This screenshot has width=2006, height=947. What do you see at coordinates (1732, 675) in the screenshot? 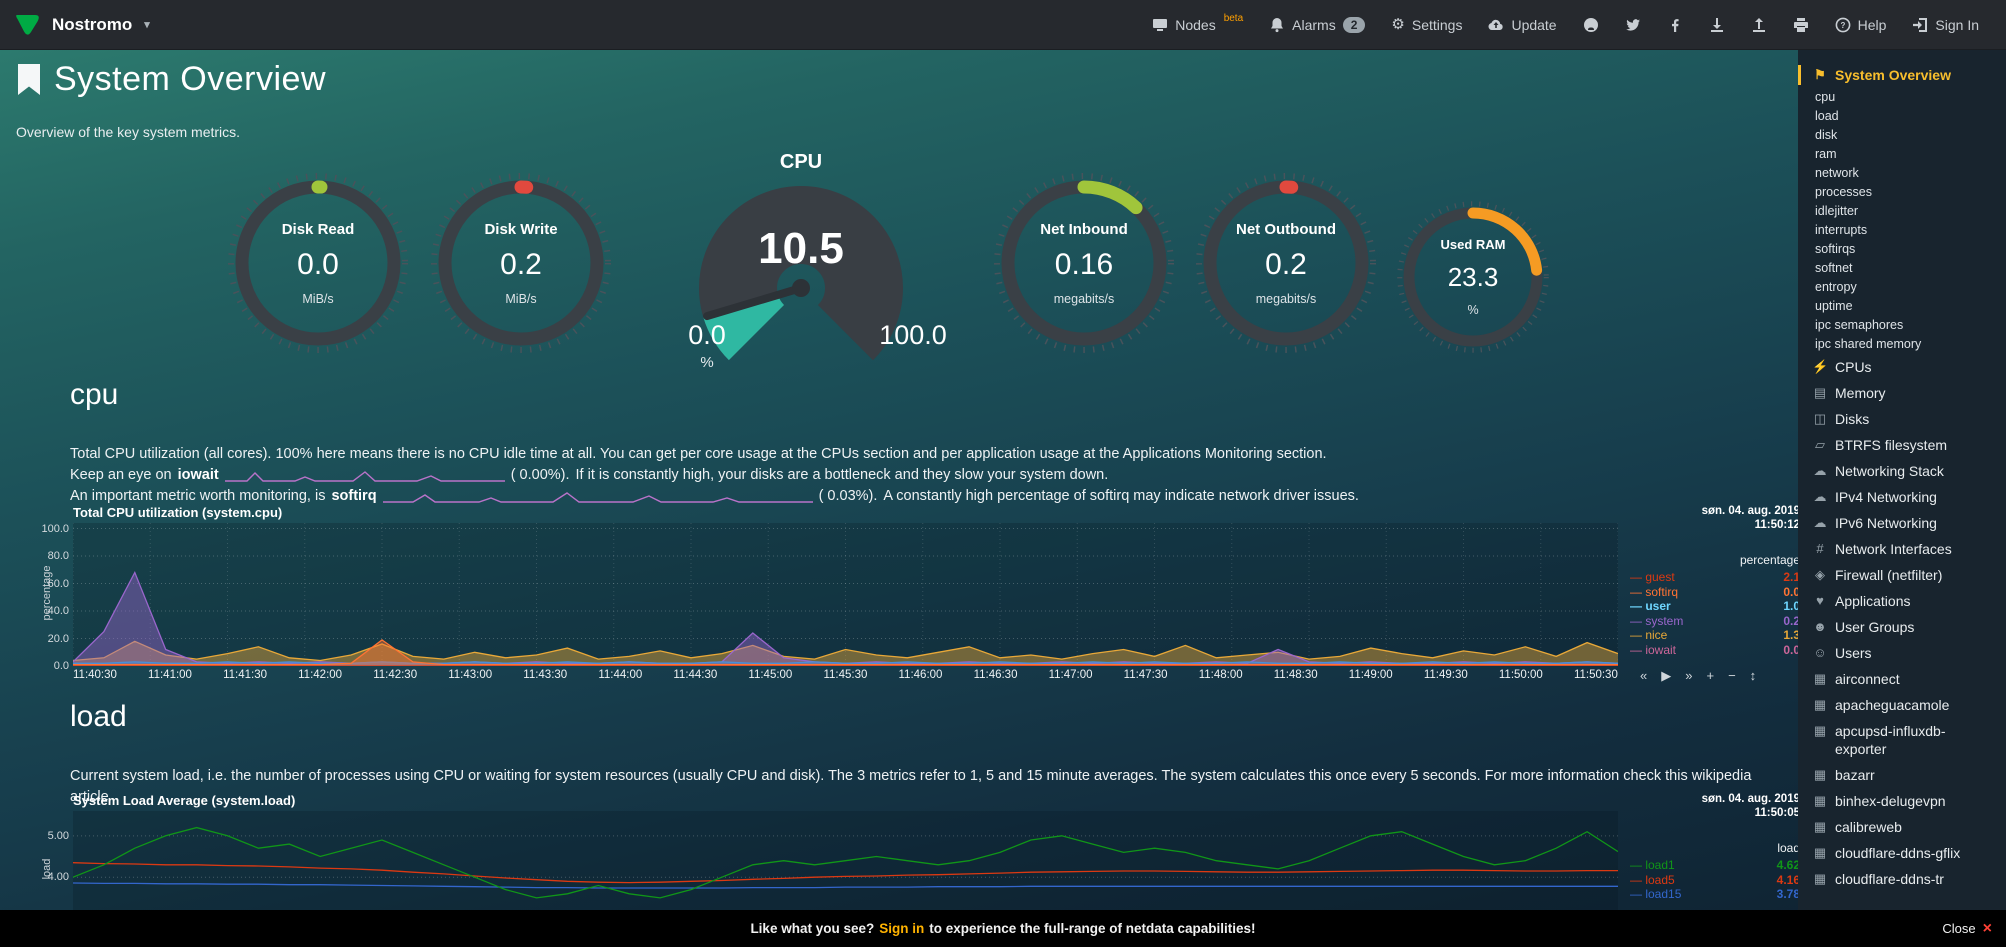
I see `zoom-out-icon: −` at bounding box center [1732, 675].